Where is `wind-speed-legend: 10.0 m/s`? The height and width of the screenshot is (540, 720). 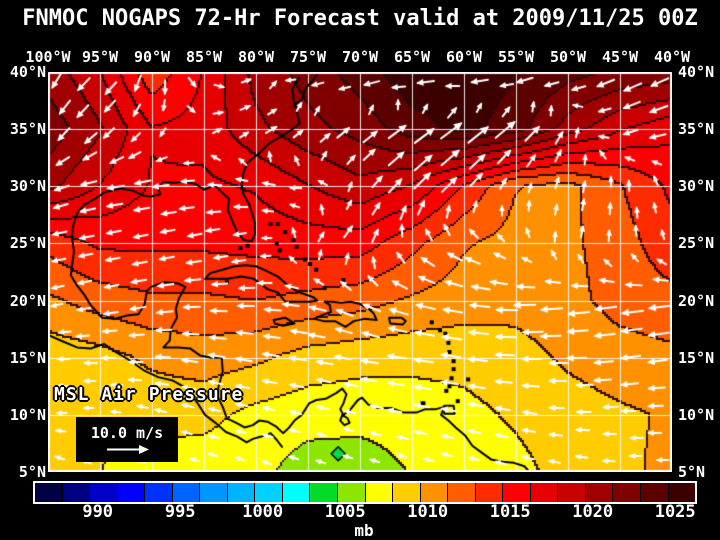 wind-speed-legend: 10.0 m/s is located at coordinates (127, 439).